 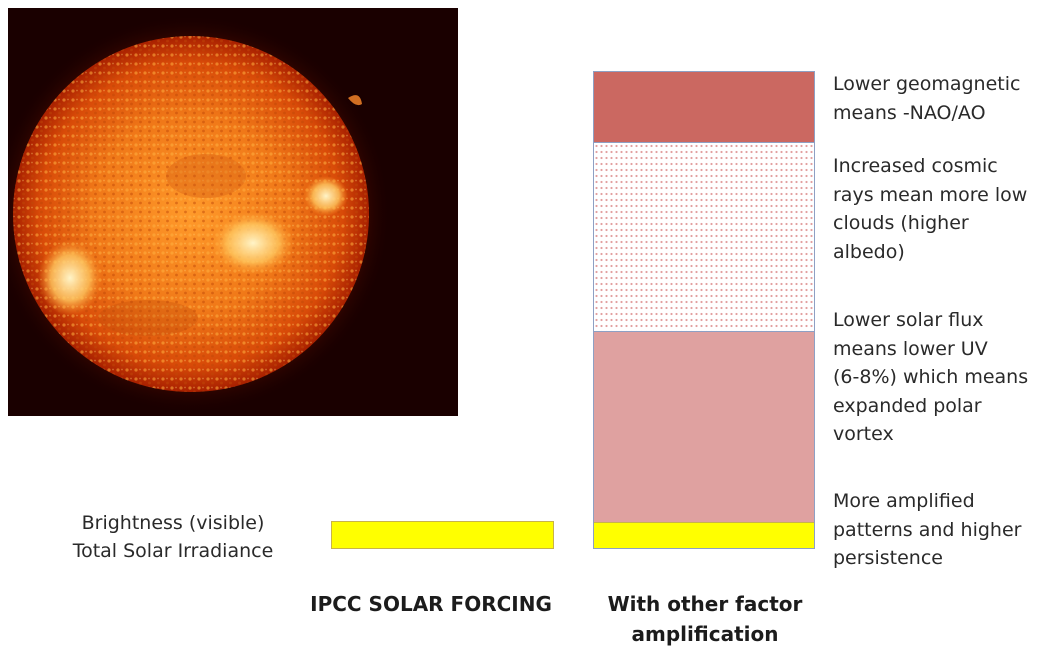 What do you see at coordinates (930, 194) in the screenshot?
I see `note-line: rays mean more low` at bounding box center [930, 194].